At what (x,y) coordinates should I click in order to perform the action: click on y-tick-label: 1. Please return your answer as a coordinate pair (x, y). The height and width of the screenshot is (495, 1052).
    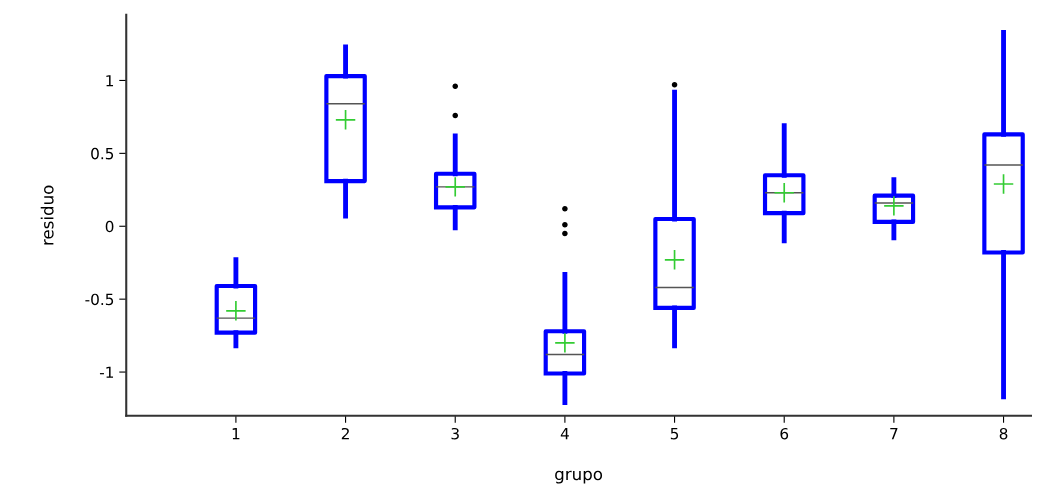
    Looking at the image, I should click on (110, 81).